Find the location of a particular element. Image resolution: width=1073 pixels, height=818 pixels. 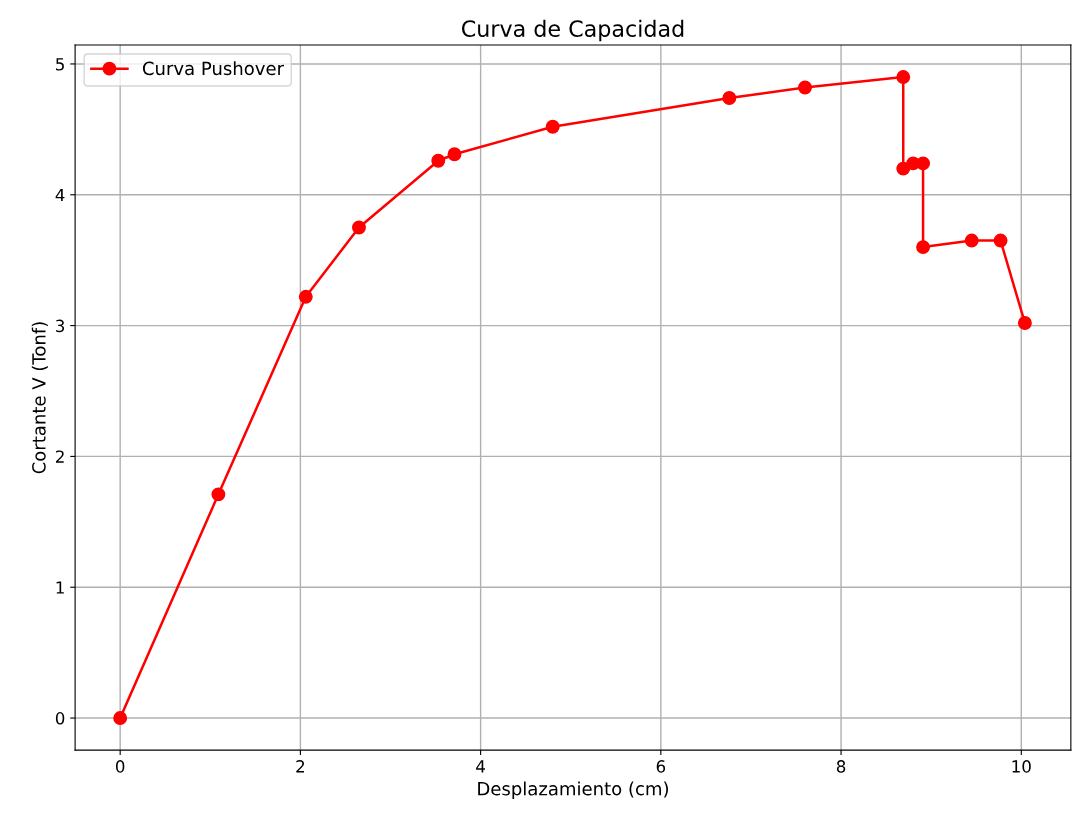

x-tick-label: 10 is located at coordinates (1021, 766).